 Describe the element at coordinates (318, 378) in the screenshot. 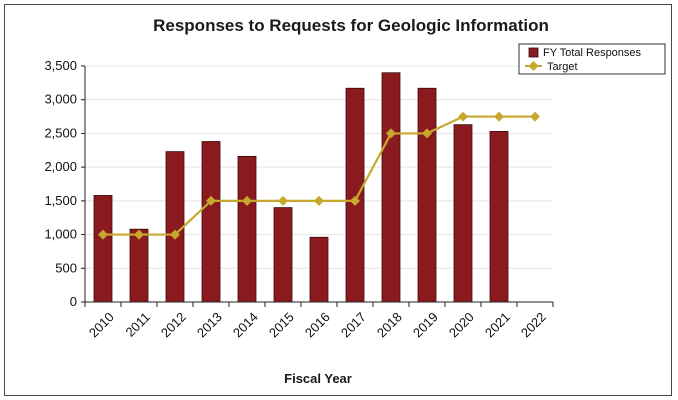

I see `x-axis-title: Fiscal Year` at that location.